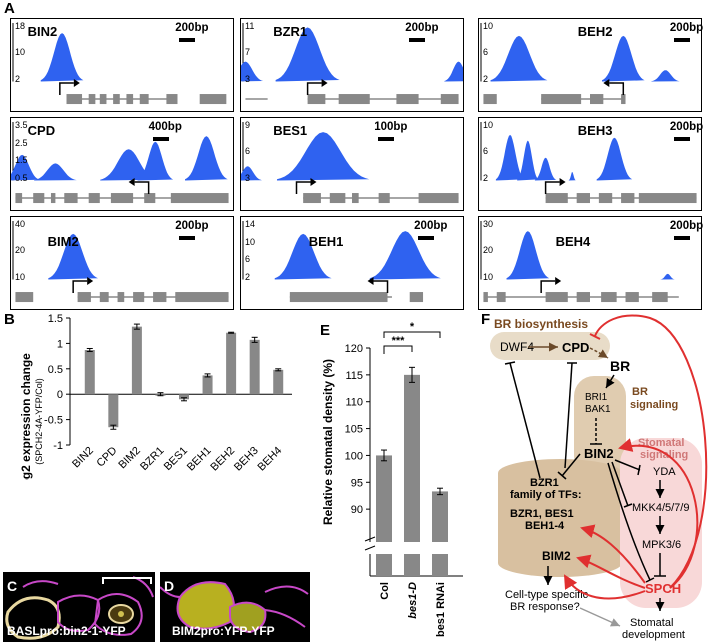 Image resolution: width=711 pixels, height=642 pixels. What do you see at coordinates (653, 635) in the screenshot?
I see `label-stomatal-dev-2: development` at bounding box center [653, 635].